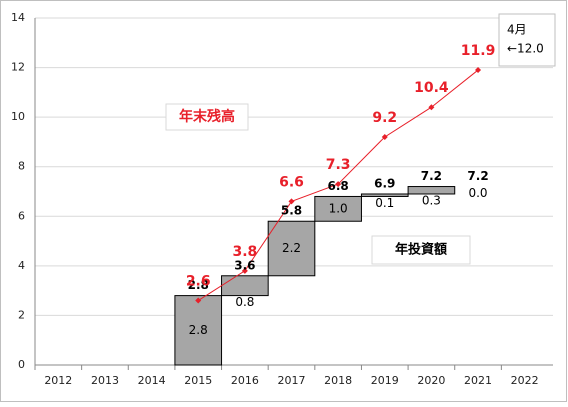  What do you see at coordinates (18, 116) in the screenshot?
I see `y-tick-label: 10` at bounding box center [18, 116].